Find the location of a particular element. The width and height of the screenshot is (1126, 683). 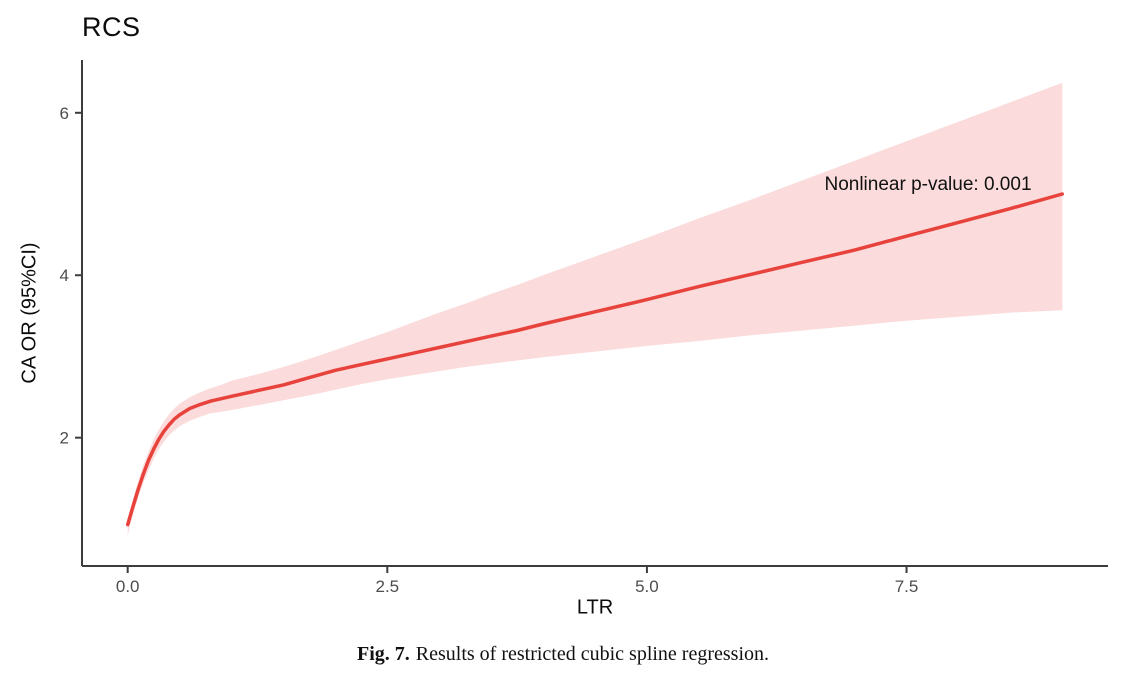

x-tick-label: 7.5 is located at coordinates (907, 586).